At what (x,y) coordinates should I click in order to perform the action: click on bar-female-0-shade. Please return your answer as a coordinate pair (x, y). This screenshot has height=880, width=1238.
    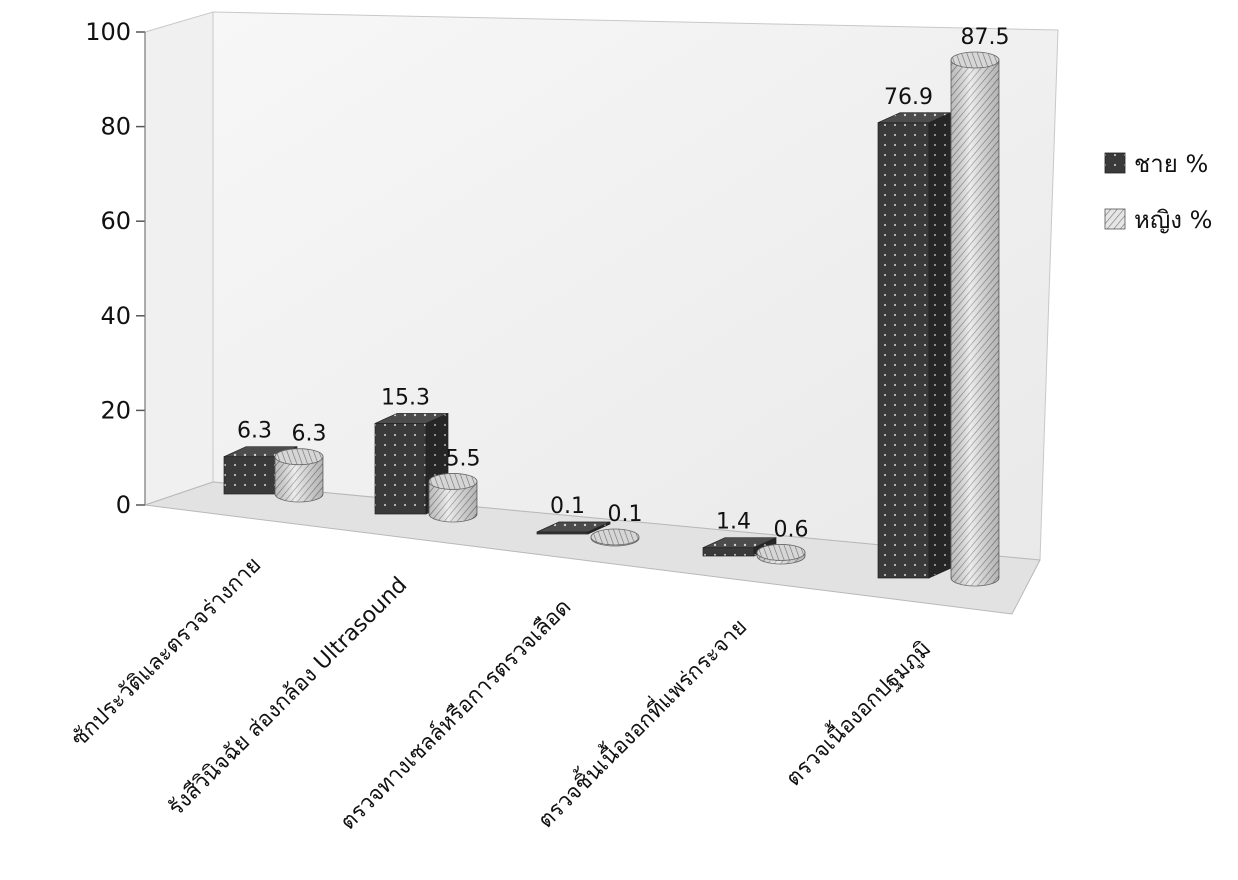
    Looking at the image, I should click on (299, 479).